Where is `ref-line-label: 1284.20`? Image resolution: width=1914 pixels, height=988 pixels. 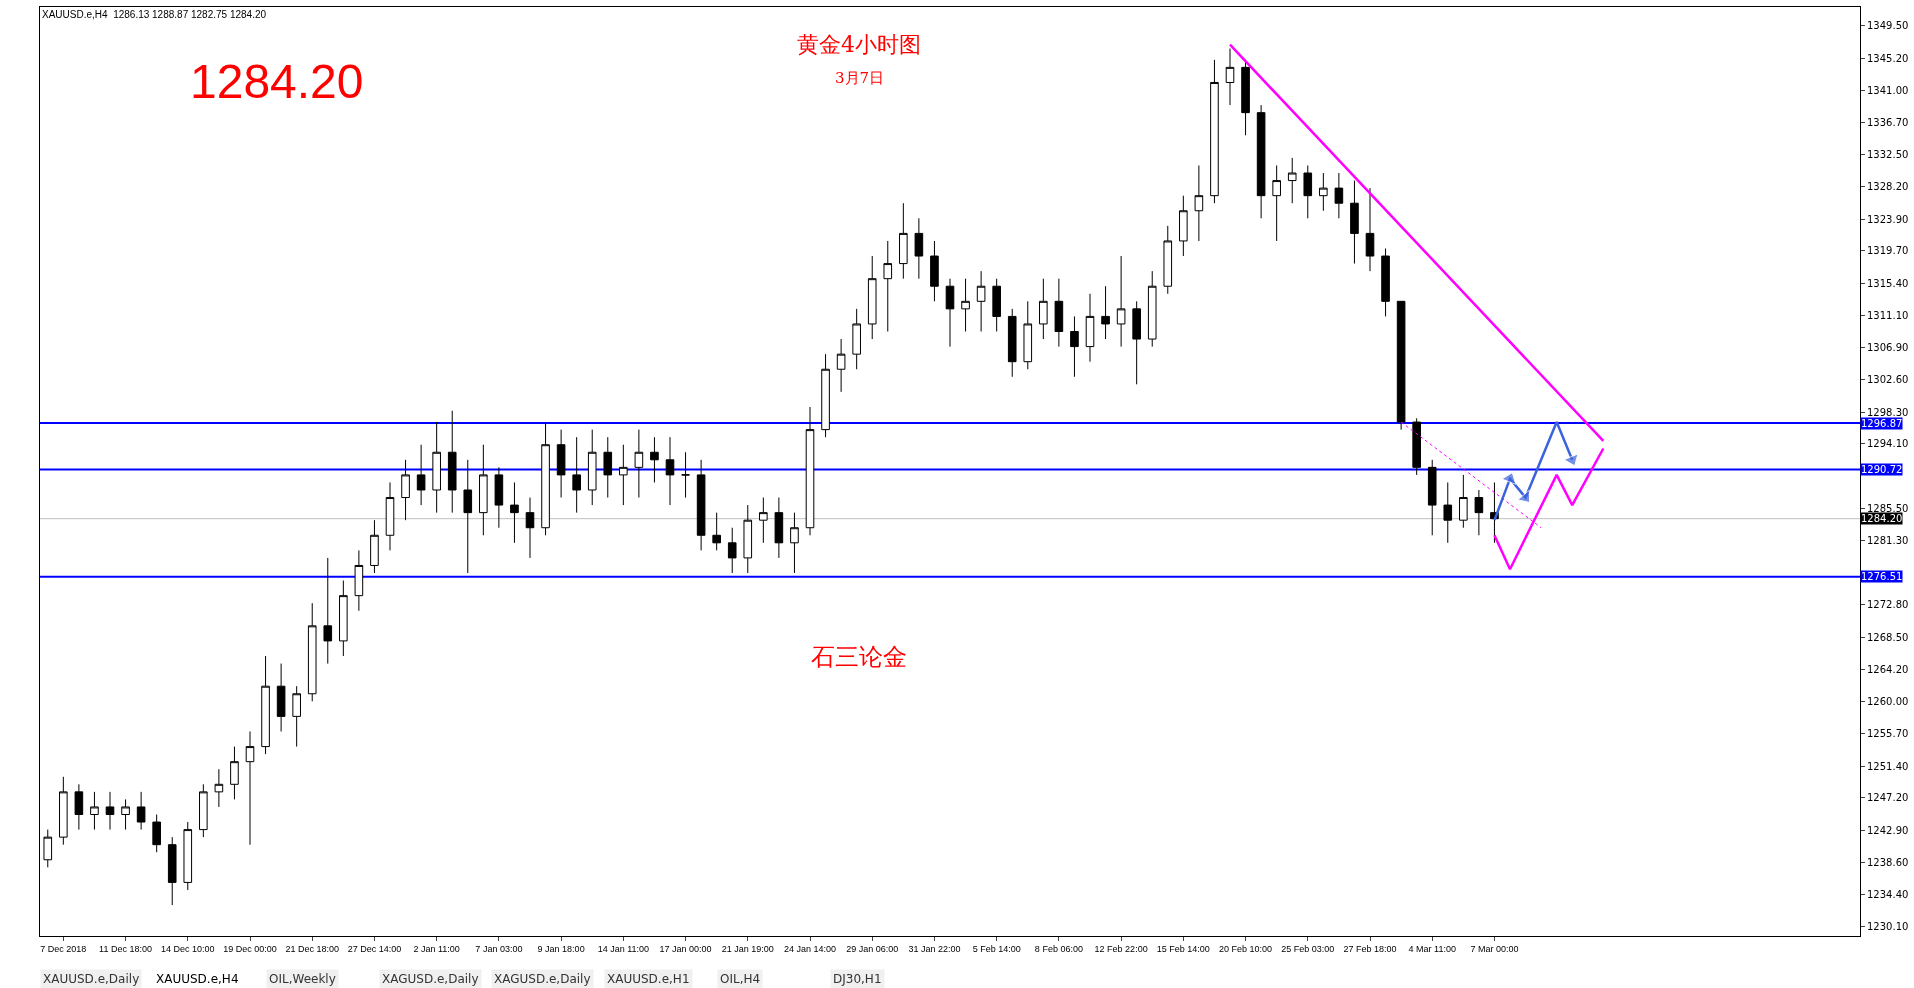
ref-line-label: 1284.20 is located at coordinates (1882, 518).